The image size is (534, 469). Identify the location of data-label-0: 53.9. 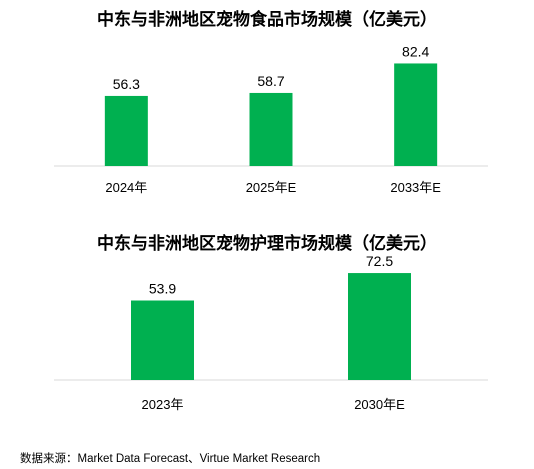
(162, 288).